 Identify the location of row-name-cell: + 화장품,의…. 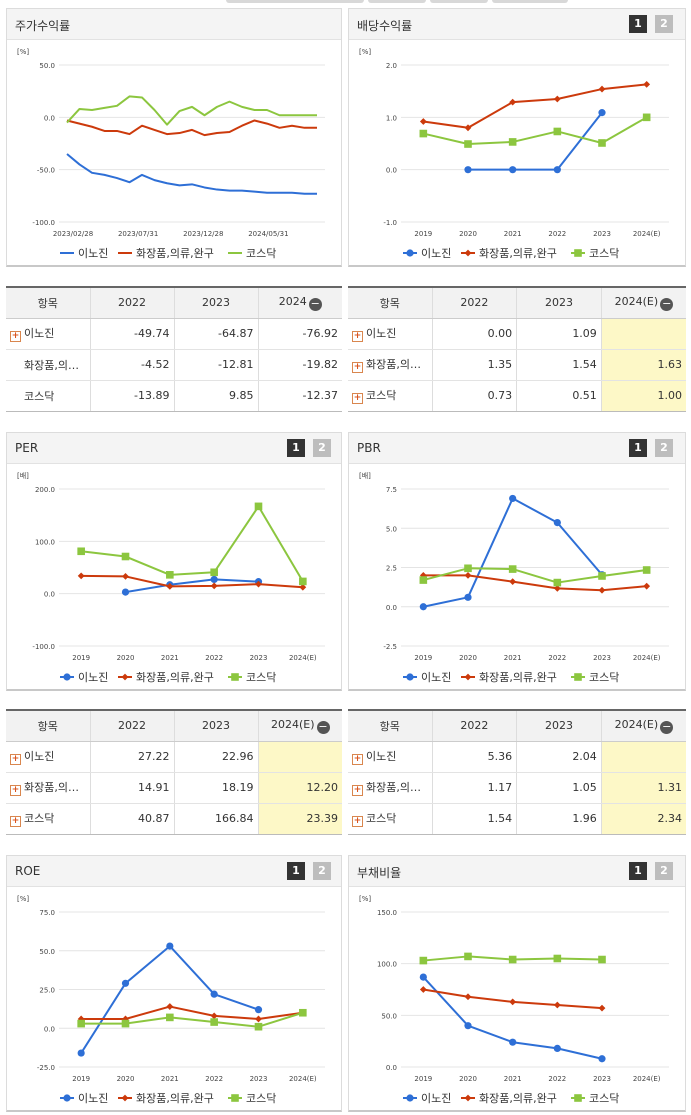
(390, 365).